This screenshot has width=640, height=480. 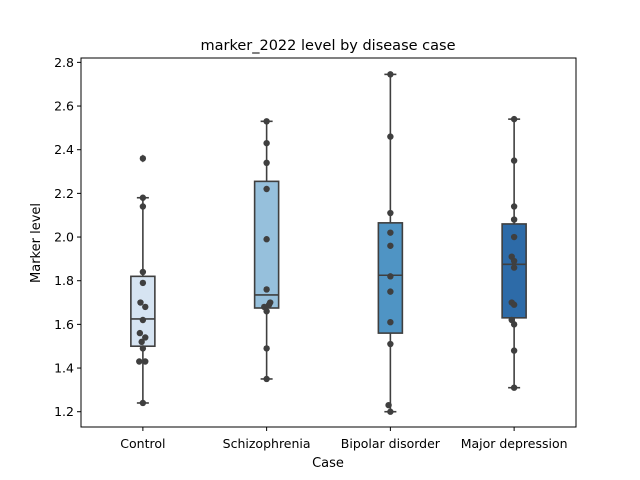 What do you see at coordinates (36, 243) in the screenshot?
I see `y-axis-label: Marker level` at bounding box center [36, 243].